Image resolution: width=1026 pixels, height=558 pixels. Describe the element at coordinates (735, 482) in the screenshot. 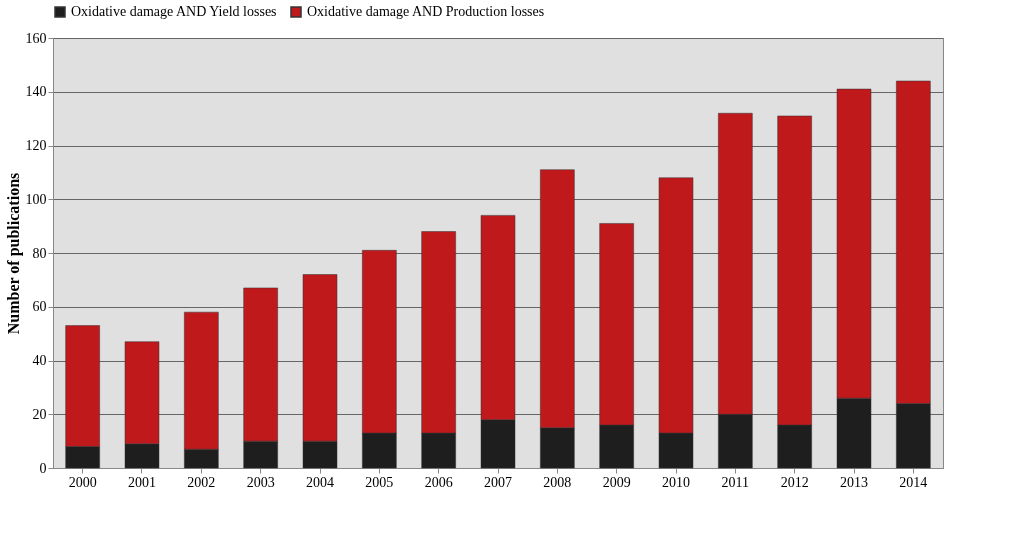

I see `x-tick-label: 2011` at that location.